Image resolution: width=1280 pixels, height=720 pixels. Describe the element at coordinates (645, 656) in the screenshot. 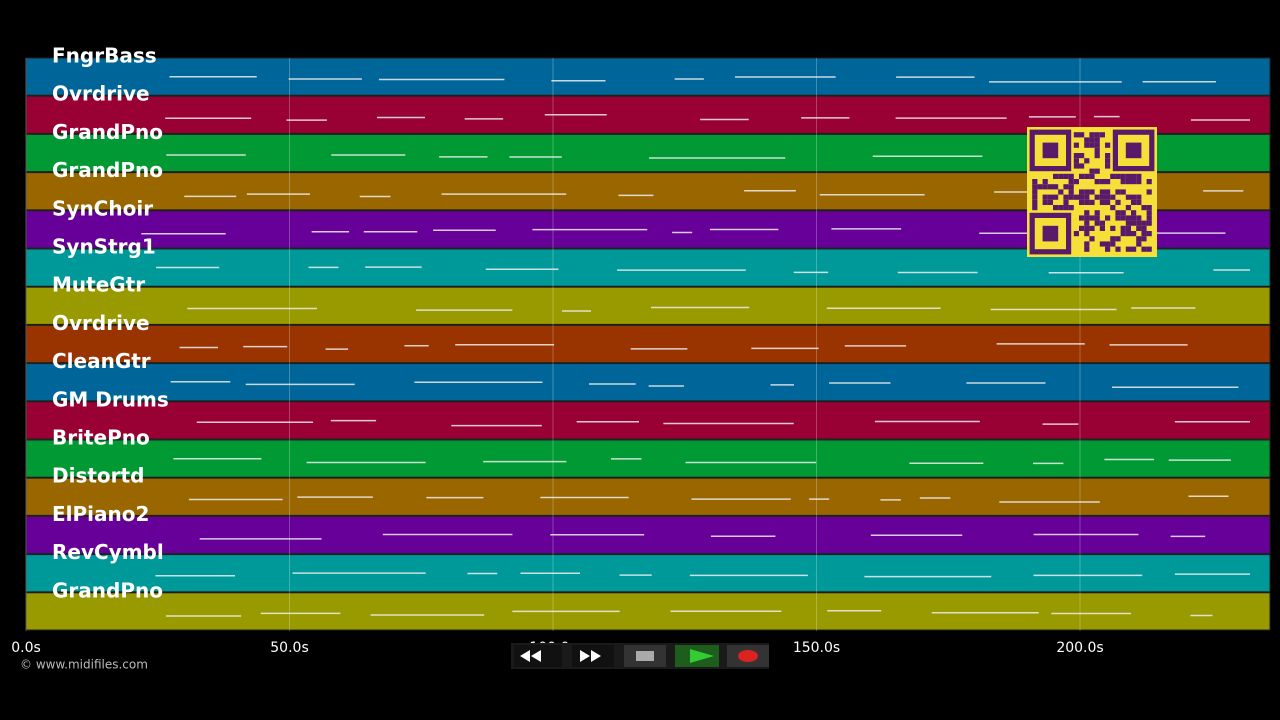

I see `stop-button` at that location.